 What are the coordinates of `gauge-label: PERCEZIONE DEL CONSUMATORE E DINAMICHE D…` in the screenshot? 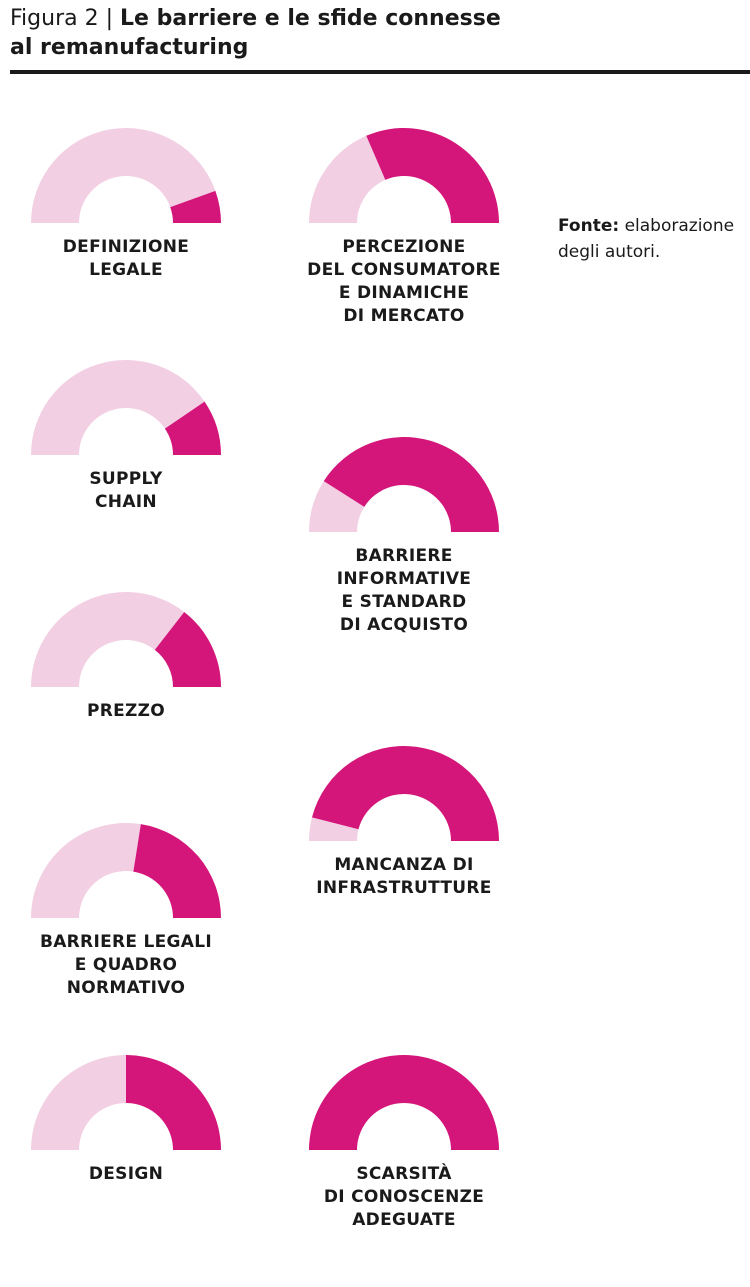 It's located at (404, 281).